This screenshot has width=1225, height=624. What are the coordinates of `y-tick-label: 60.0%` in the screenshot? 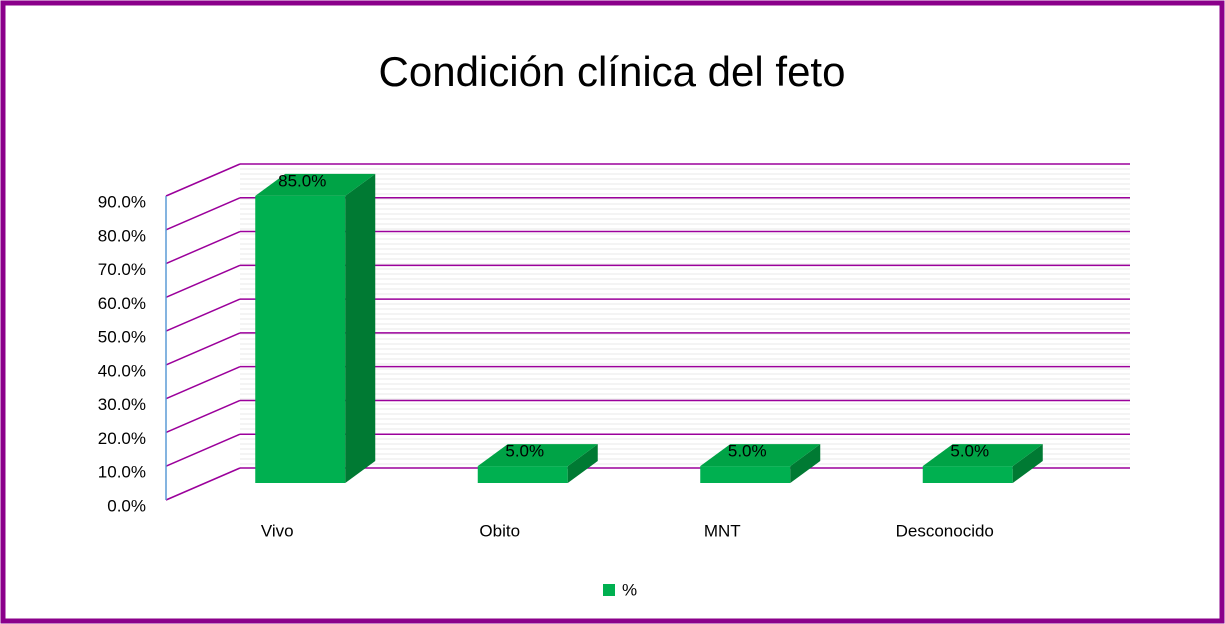 It's located at (122, 303).